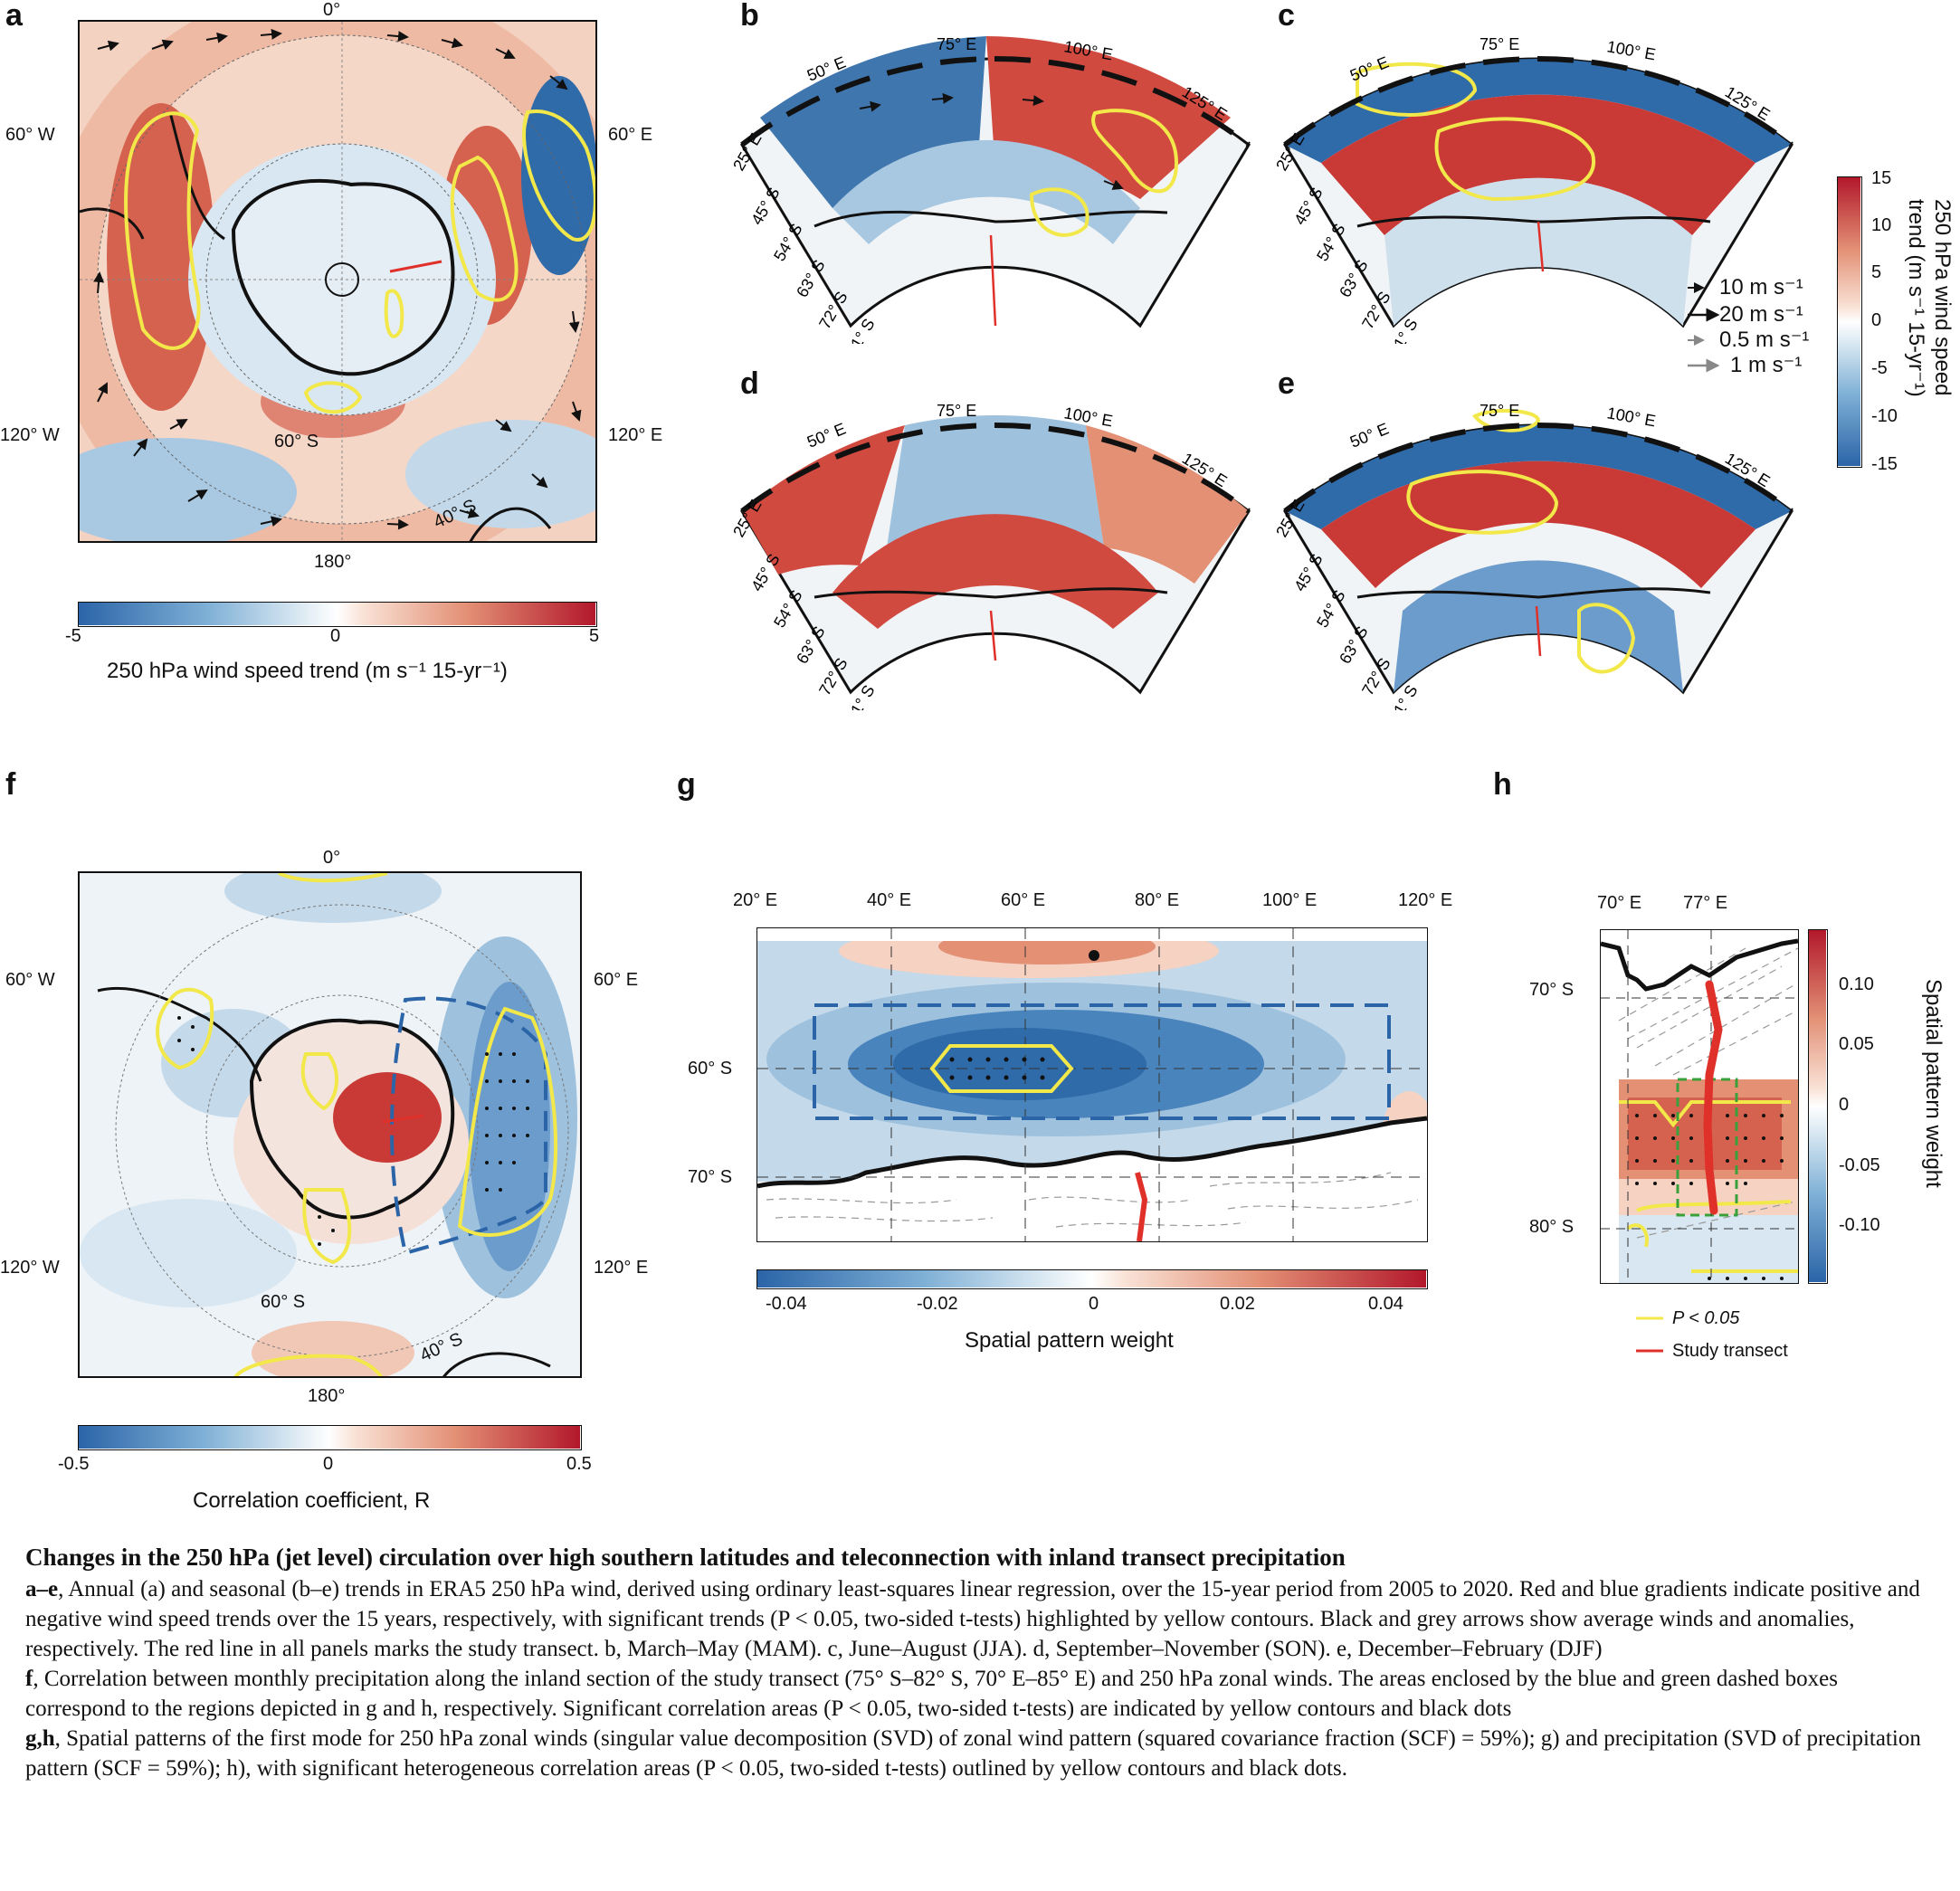  I want to click on panel-f-lon-60e: 60° E, so click(616, 980).